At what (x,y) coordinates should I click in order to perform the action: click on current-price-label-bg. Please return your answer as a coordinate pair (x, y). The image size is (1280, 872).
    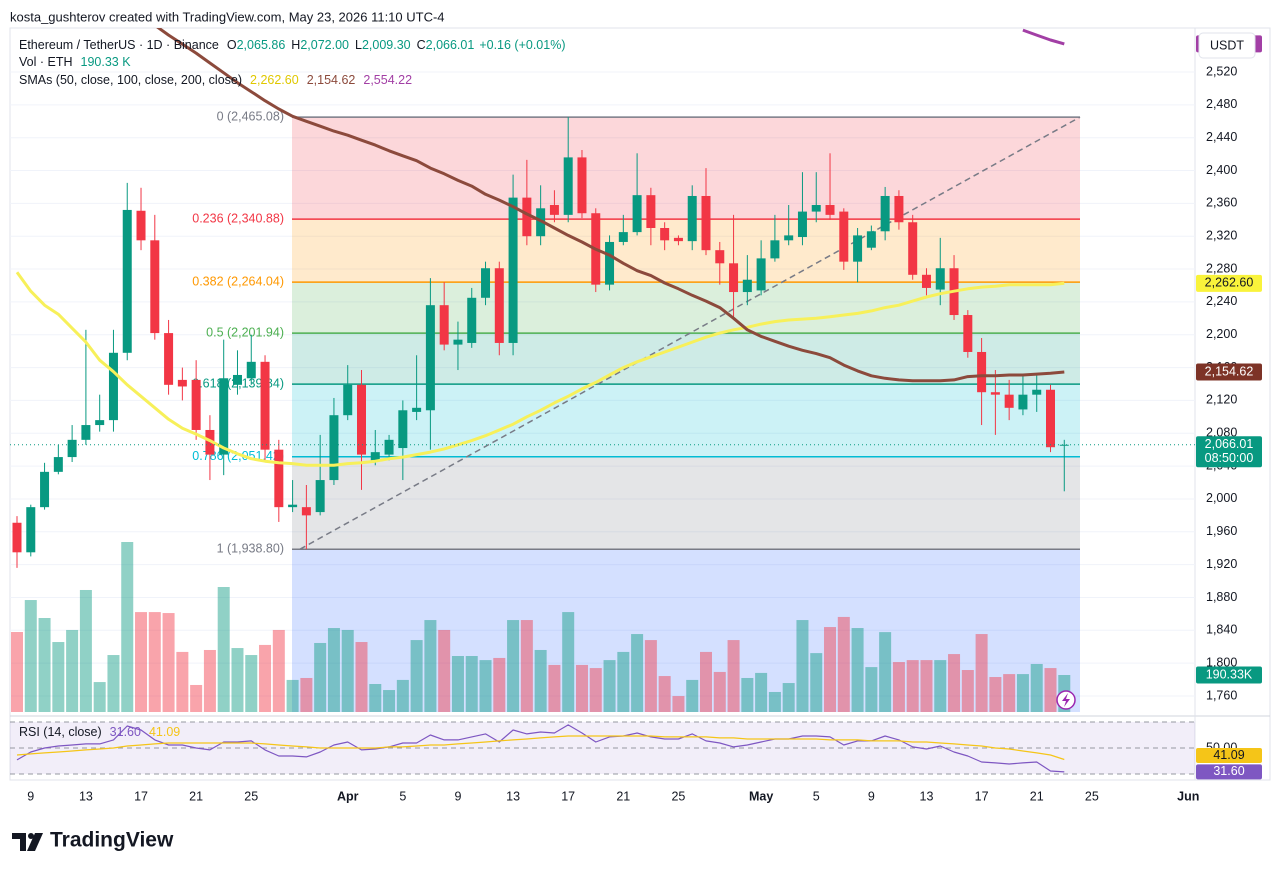
    Looking at the image, I should click on (1229, 452).